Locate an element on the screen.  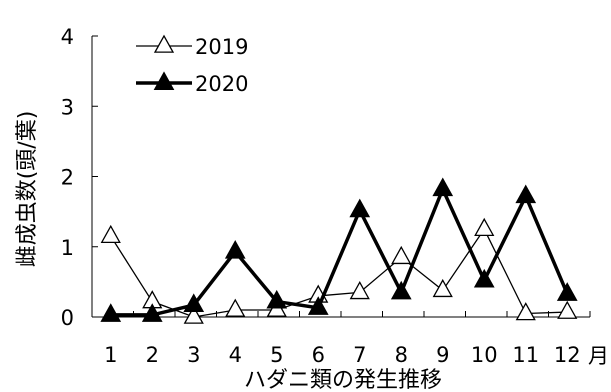
y-tick-label: 2 is located at coordinates (67, 178).